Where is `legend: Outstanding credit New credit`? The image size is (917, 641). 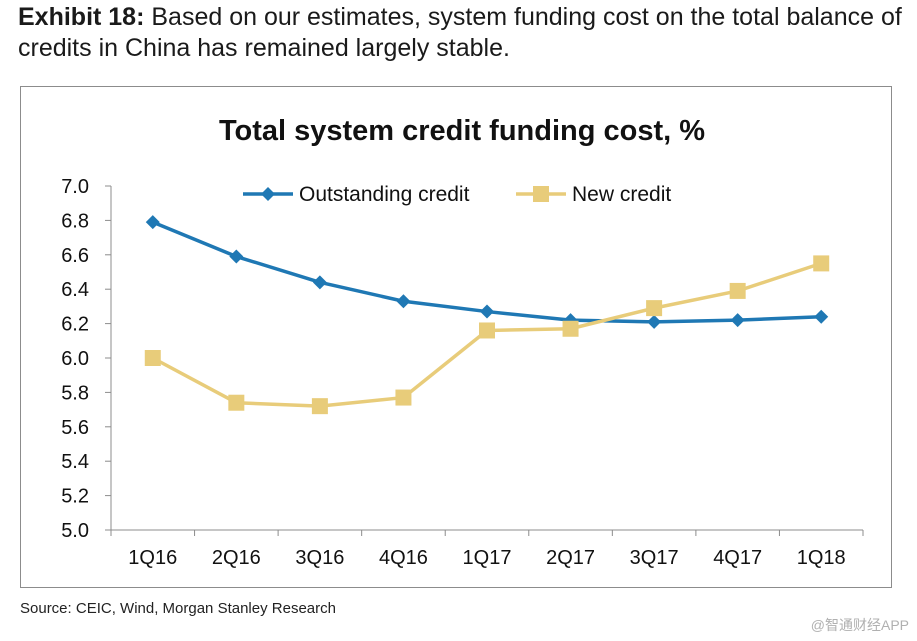
legend: Outstanding credit New credit is located at coordinates (457, 194).